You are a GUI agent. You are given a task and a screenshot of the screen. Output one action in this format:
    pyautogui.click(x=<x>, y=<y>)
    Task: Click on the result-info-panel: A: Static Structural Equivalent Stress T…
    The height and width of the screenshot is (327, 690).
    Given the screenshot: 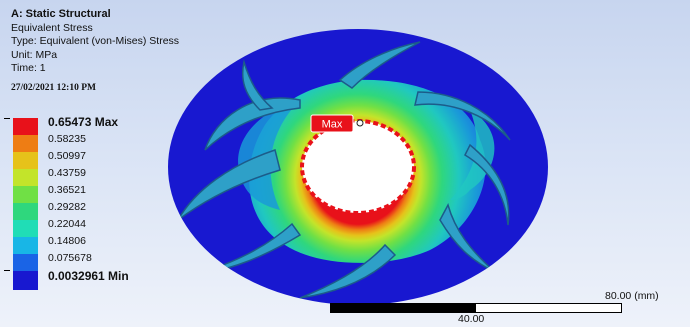 What is the action you would take?
    pyautogui.click(x=95, y=52)
    